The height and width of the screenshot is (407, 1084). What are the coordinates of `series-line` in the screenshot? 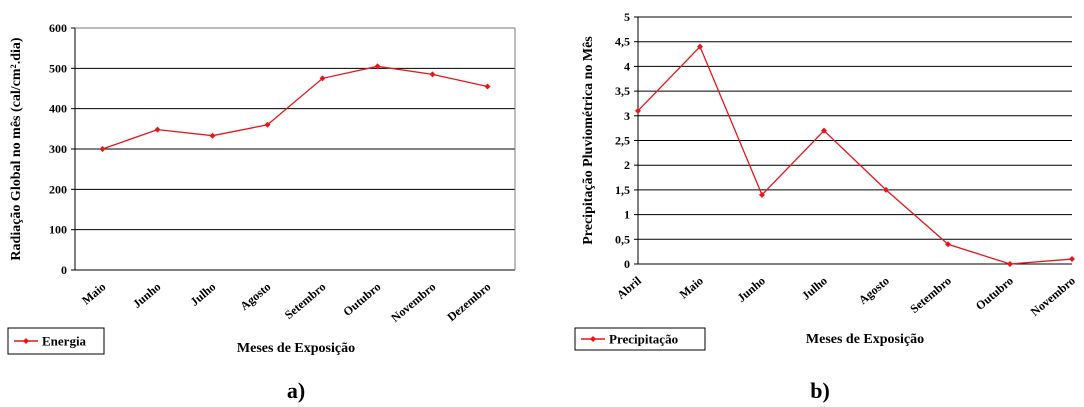 It's located at (295, 107).